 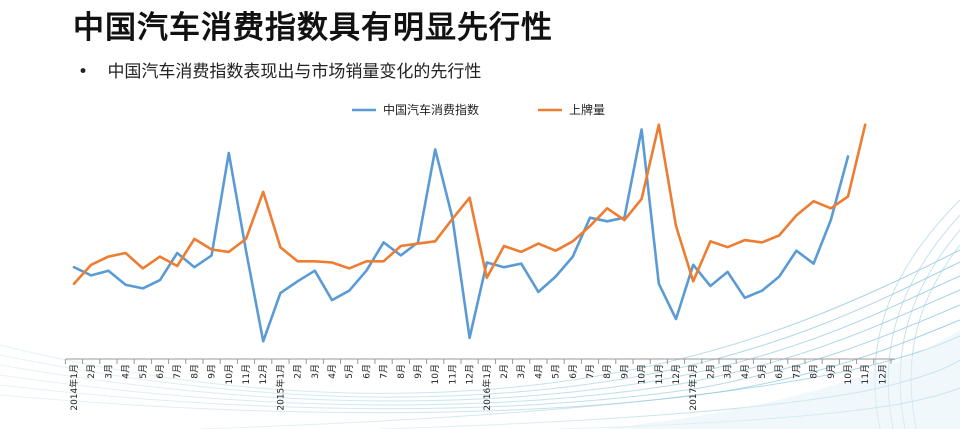 What do you see at coordinates (313, 28) in the screenshot?
I see `slide-title: 中国汽车消费指数具有明显先行性` at bounding box center [313, 28].